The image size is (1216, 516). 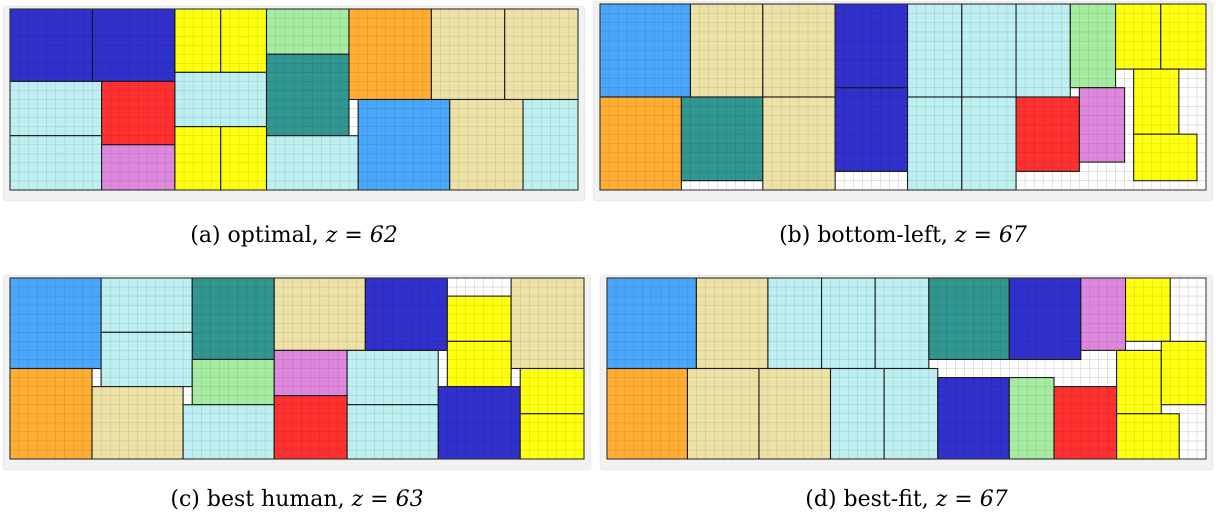 I want to click on caption-best-human: (c) best human, z = 63, so click(x=297, y=499).